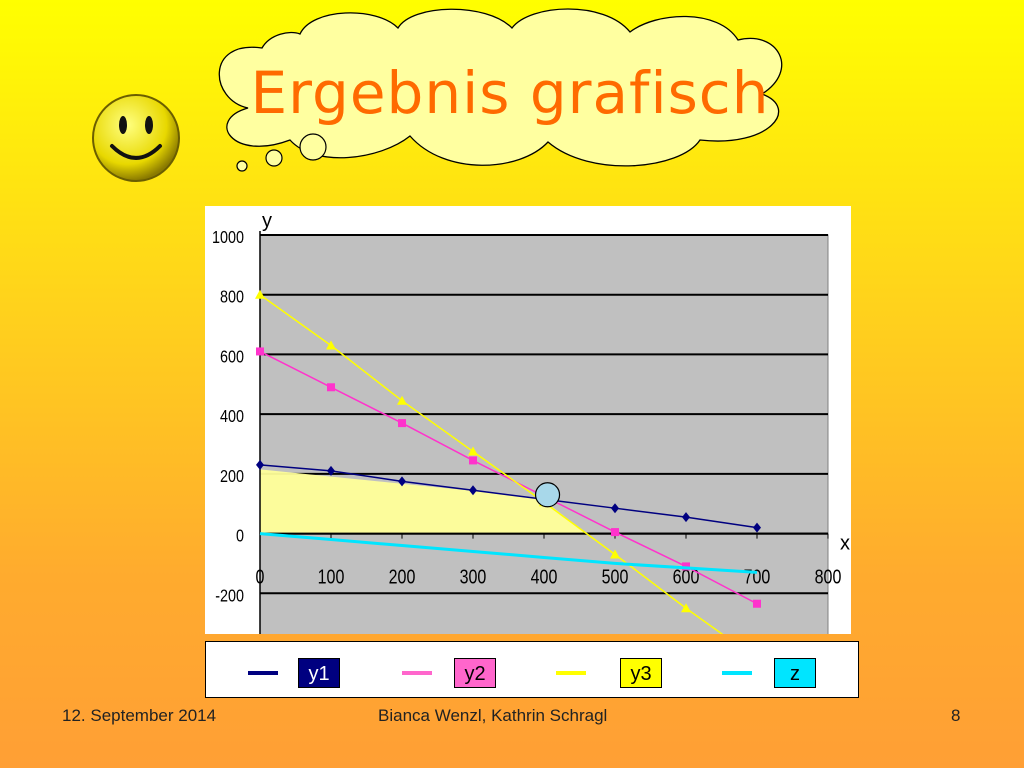  I want to click on x-tick-label: 300, so click(473, 577).